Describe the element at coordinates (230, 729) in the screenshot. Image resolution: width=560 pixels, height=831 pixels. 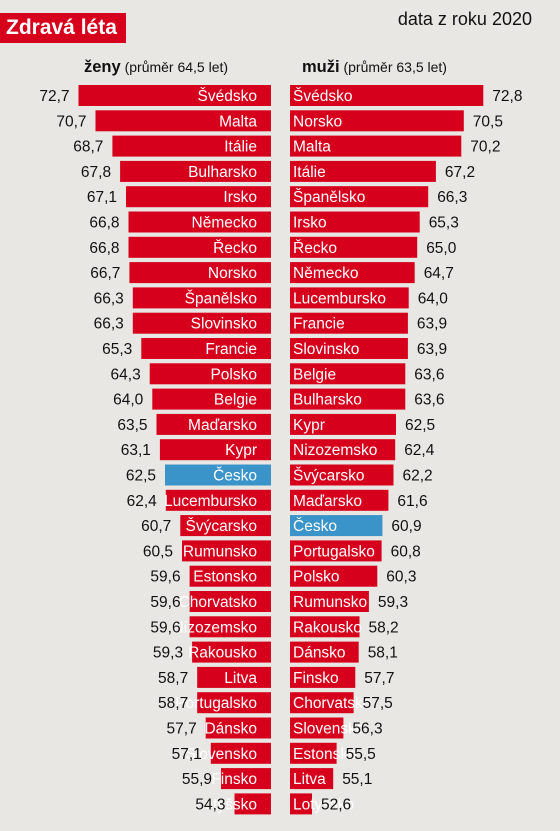
I see `women-country-label: Dánsko` at that location.